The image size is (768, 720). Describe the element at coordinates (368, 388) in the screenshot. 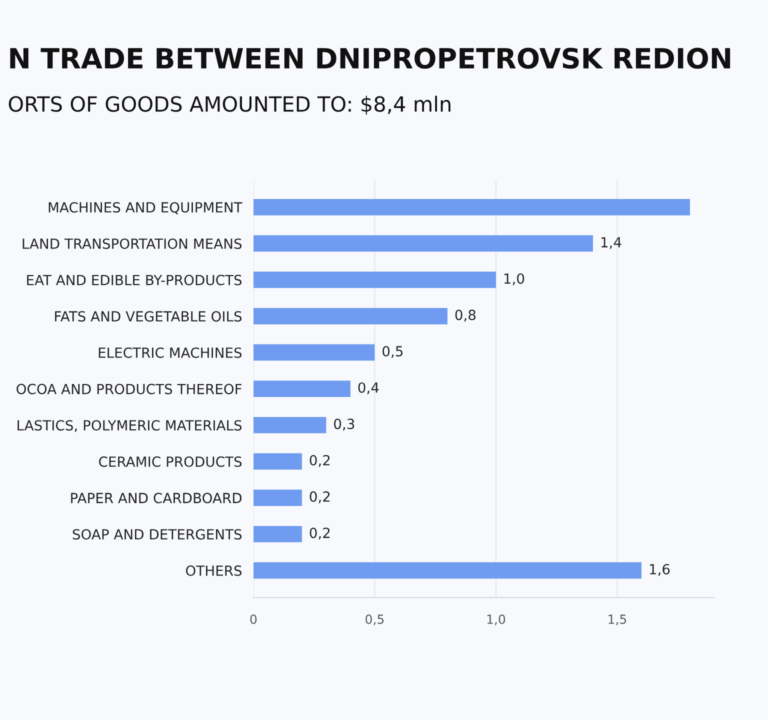

I see `data-label: 0,4` at that location.